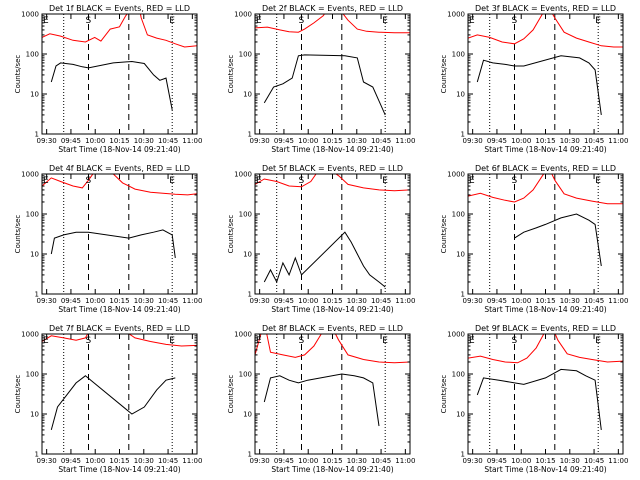 The image size is (640, 480). Describe the element at coordinates (545, 328) in the screenshot. I see `panel-title: Det 9f BLACK = Events, RED = LLD` at that location.